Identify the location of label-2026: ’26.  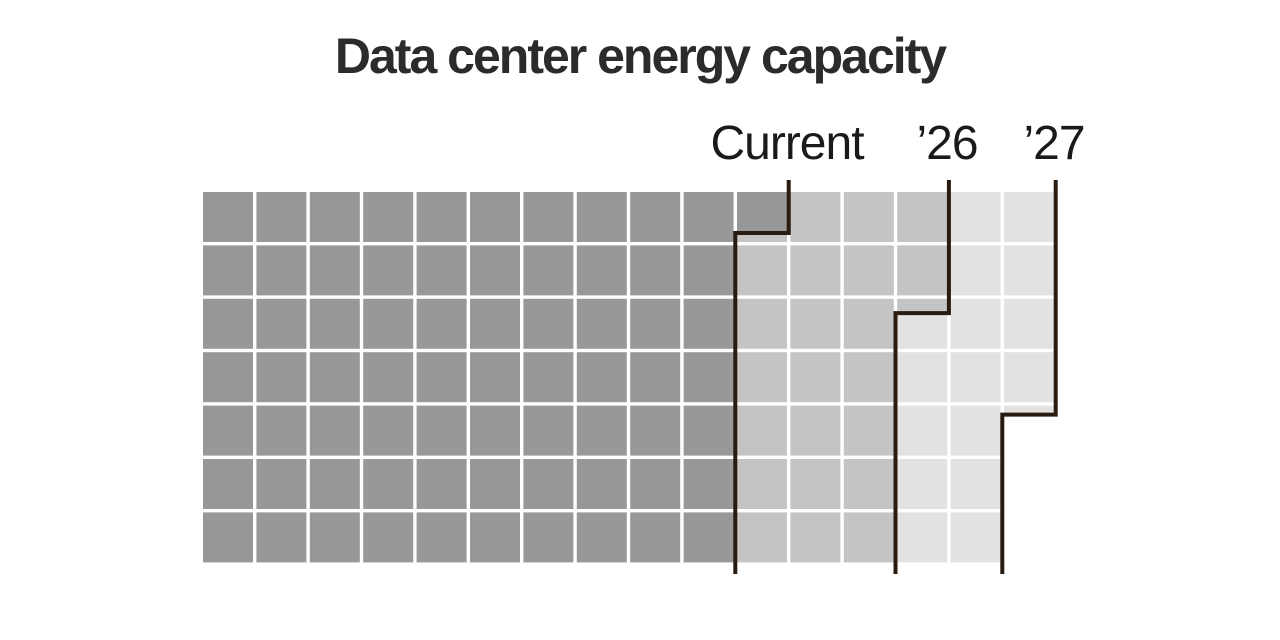
(946, 143).